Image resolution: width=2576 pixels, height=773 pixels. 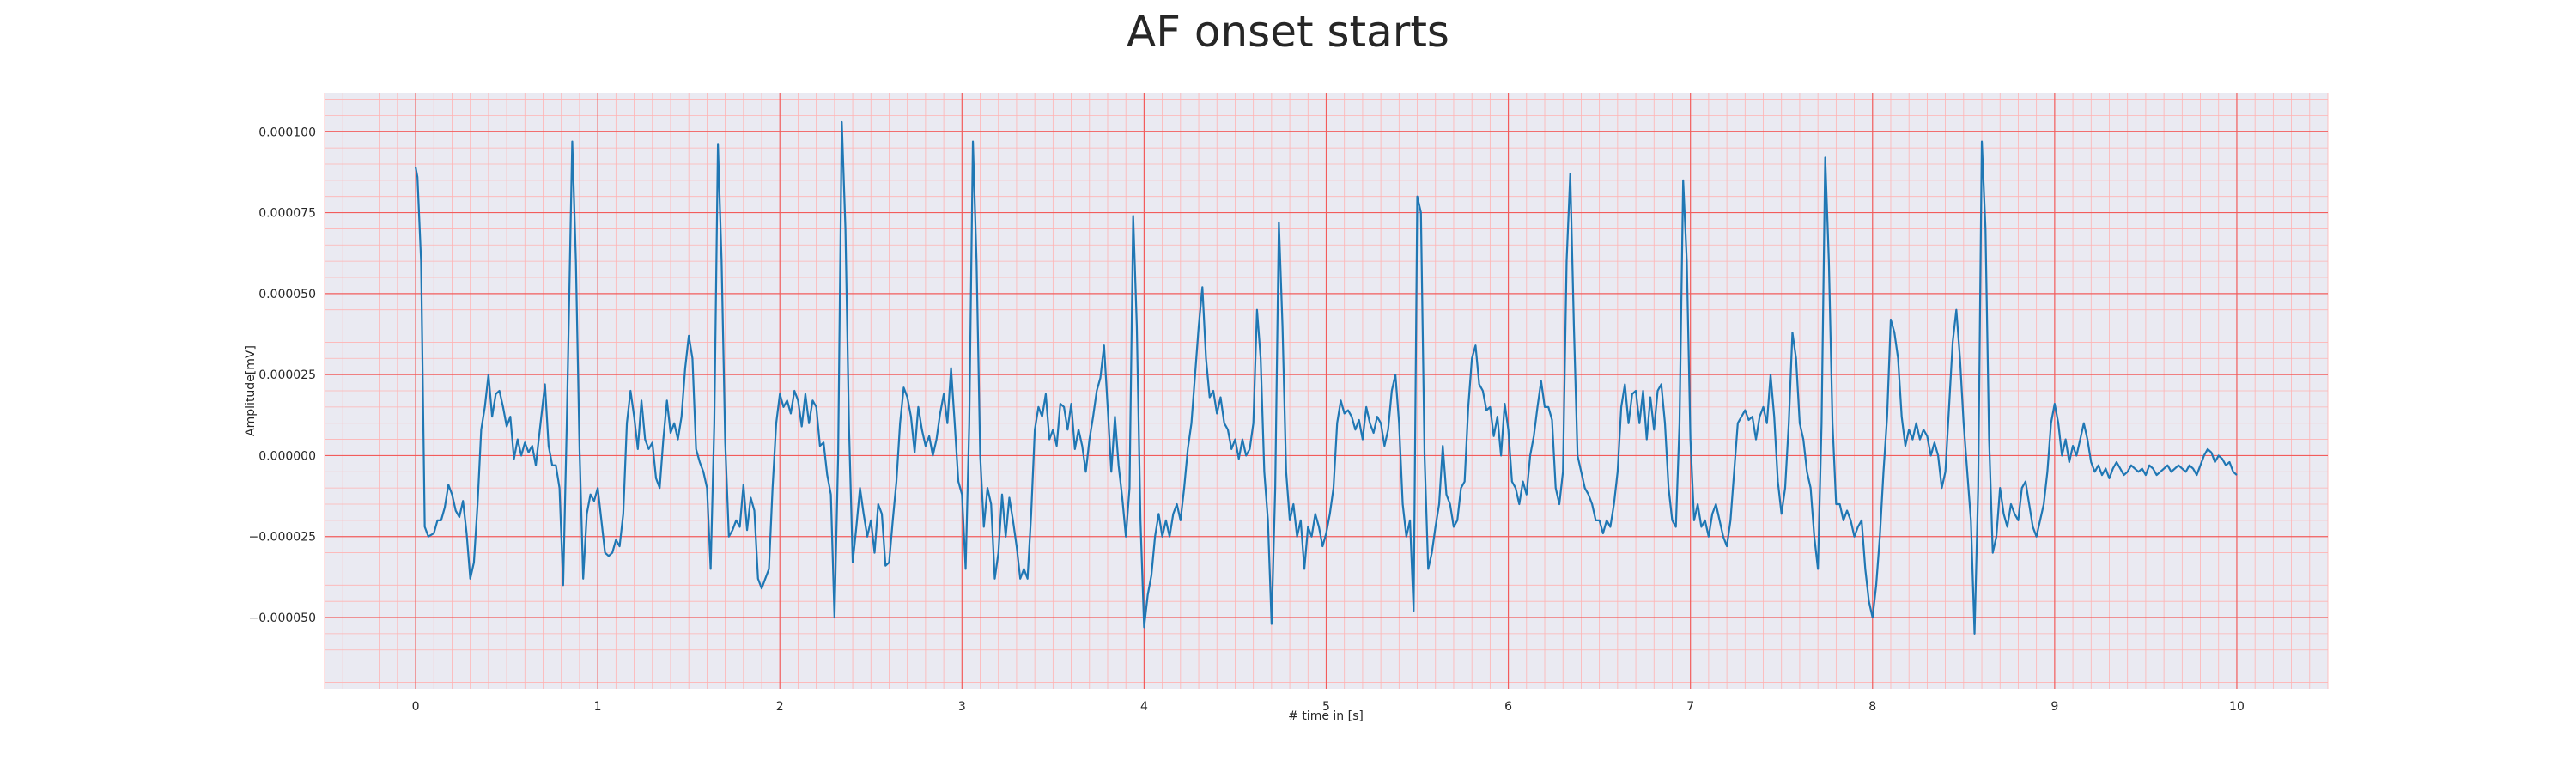 I want to click on x-tick-label: 5, so click(x=1326, y=707).